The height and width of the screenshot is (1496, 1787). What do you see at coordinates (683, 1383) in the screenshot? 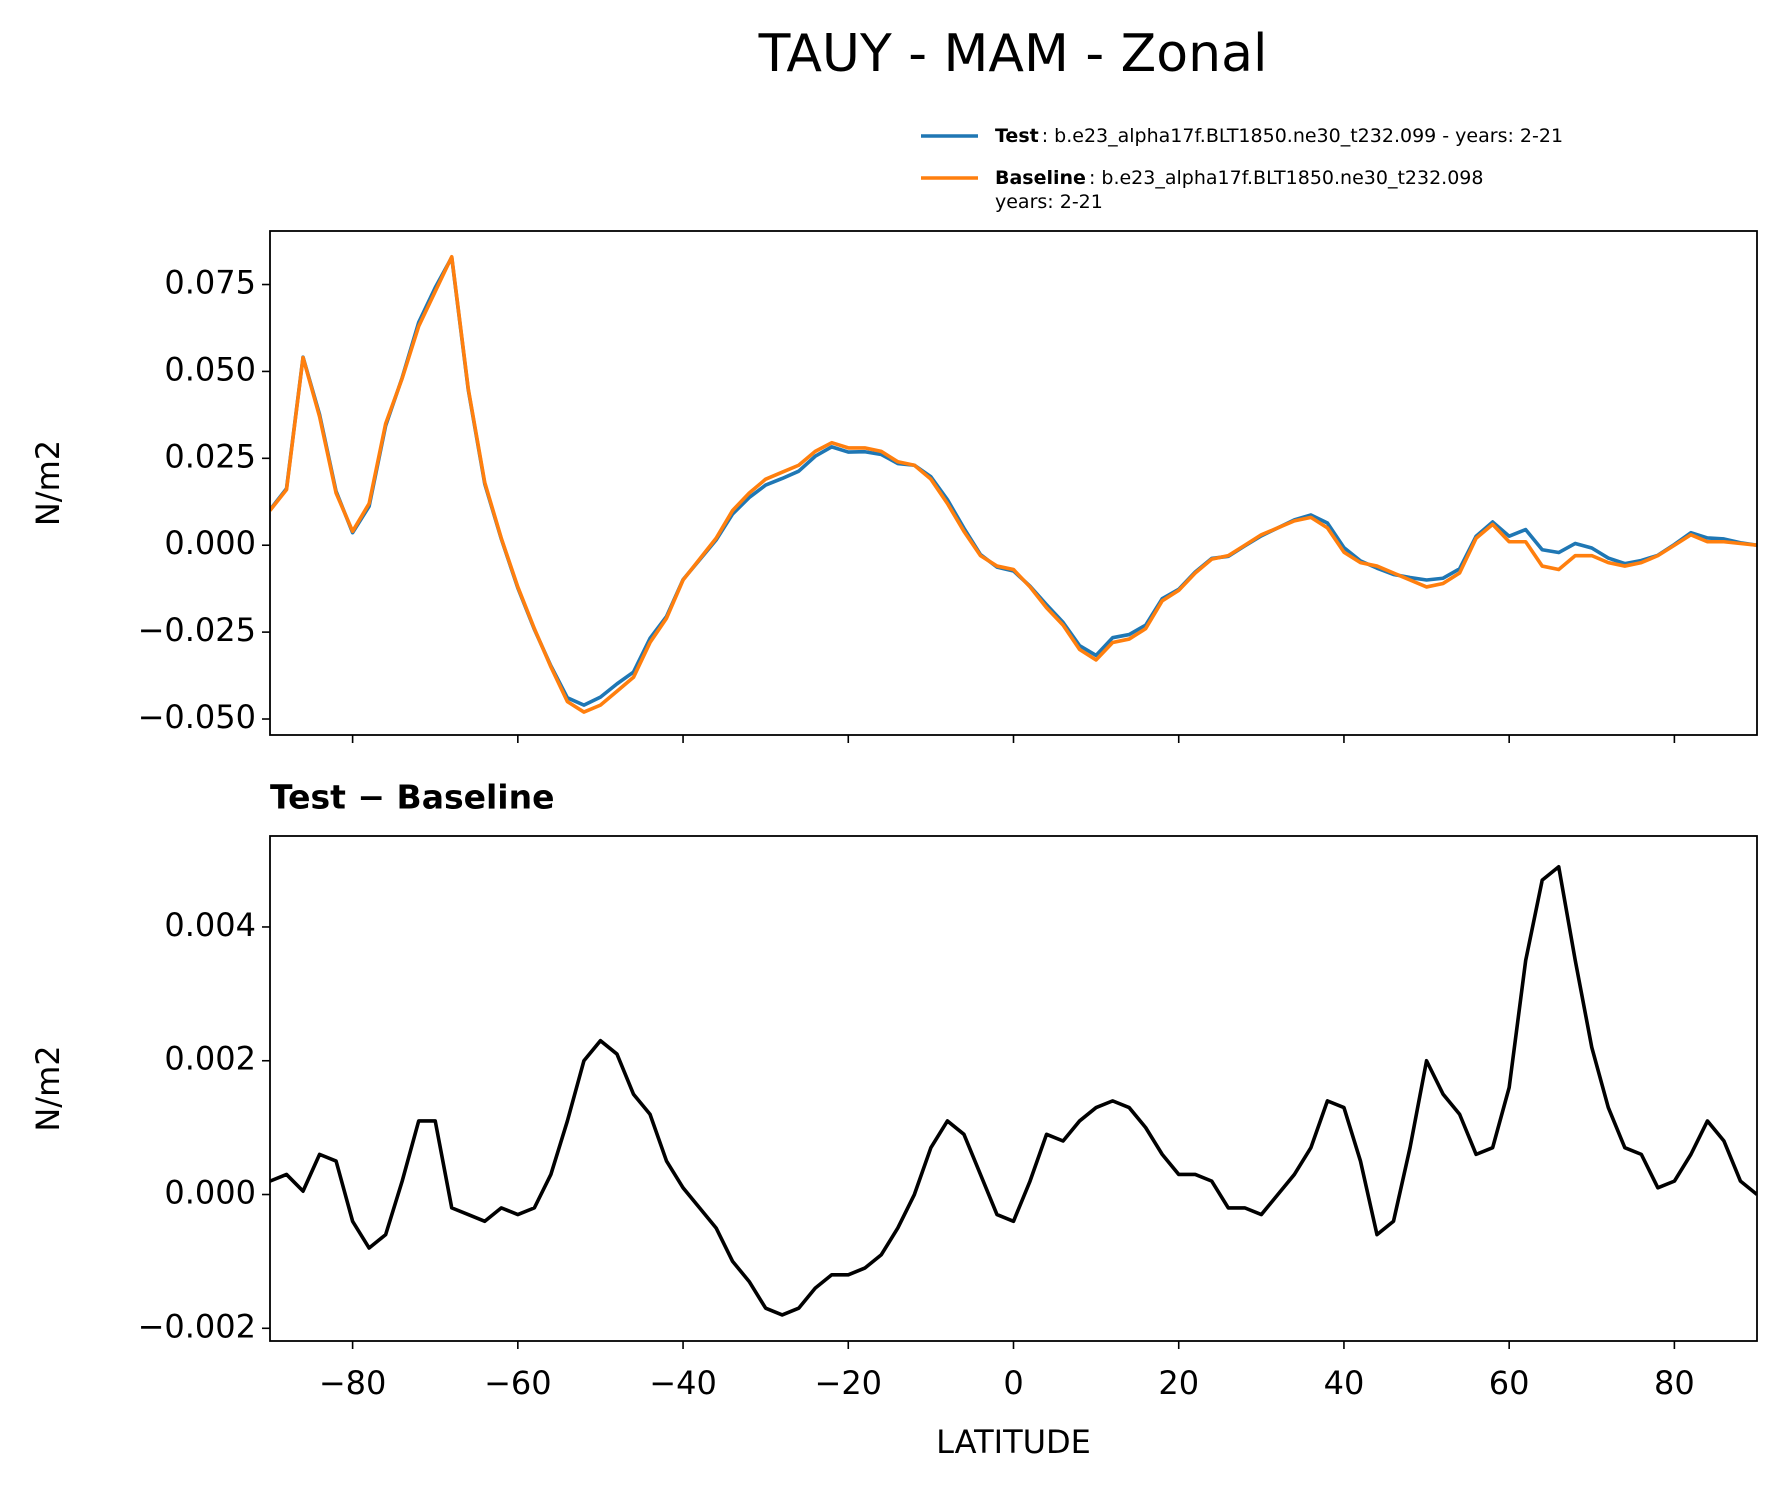
I see `x-tick-label: −40` at bounding box center [683, 1383].